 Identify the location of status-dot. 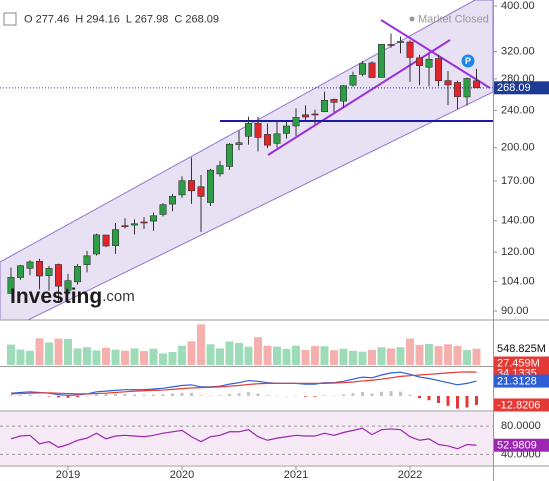
(412, 19).